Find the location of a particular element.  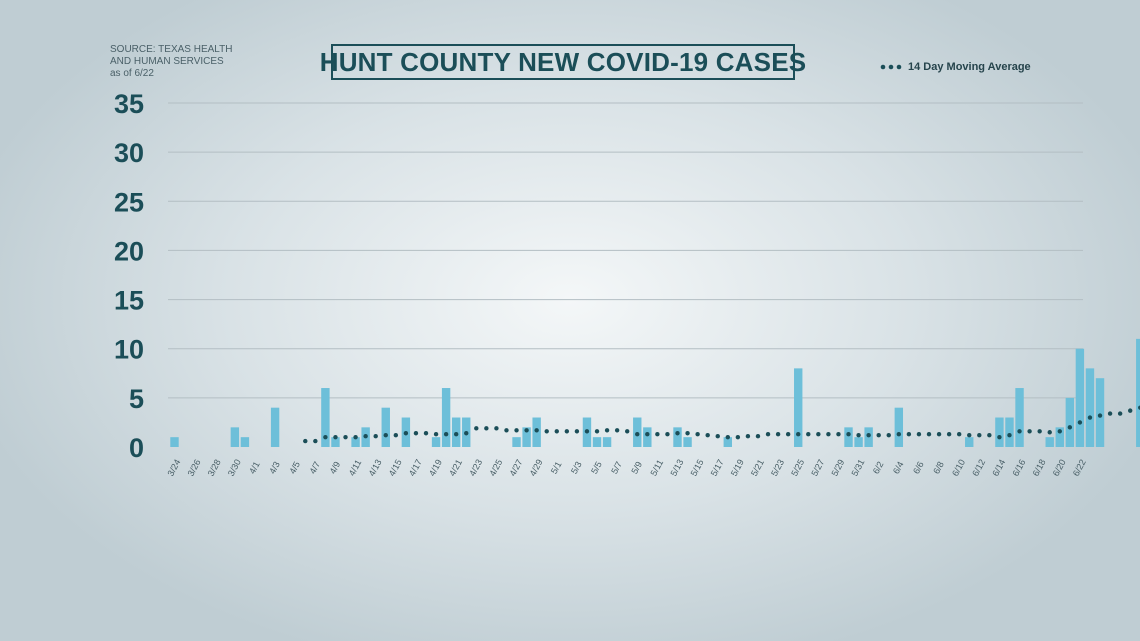

x-tick-label: 4/15 is located at coordinates (395, 468).